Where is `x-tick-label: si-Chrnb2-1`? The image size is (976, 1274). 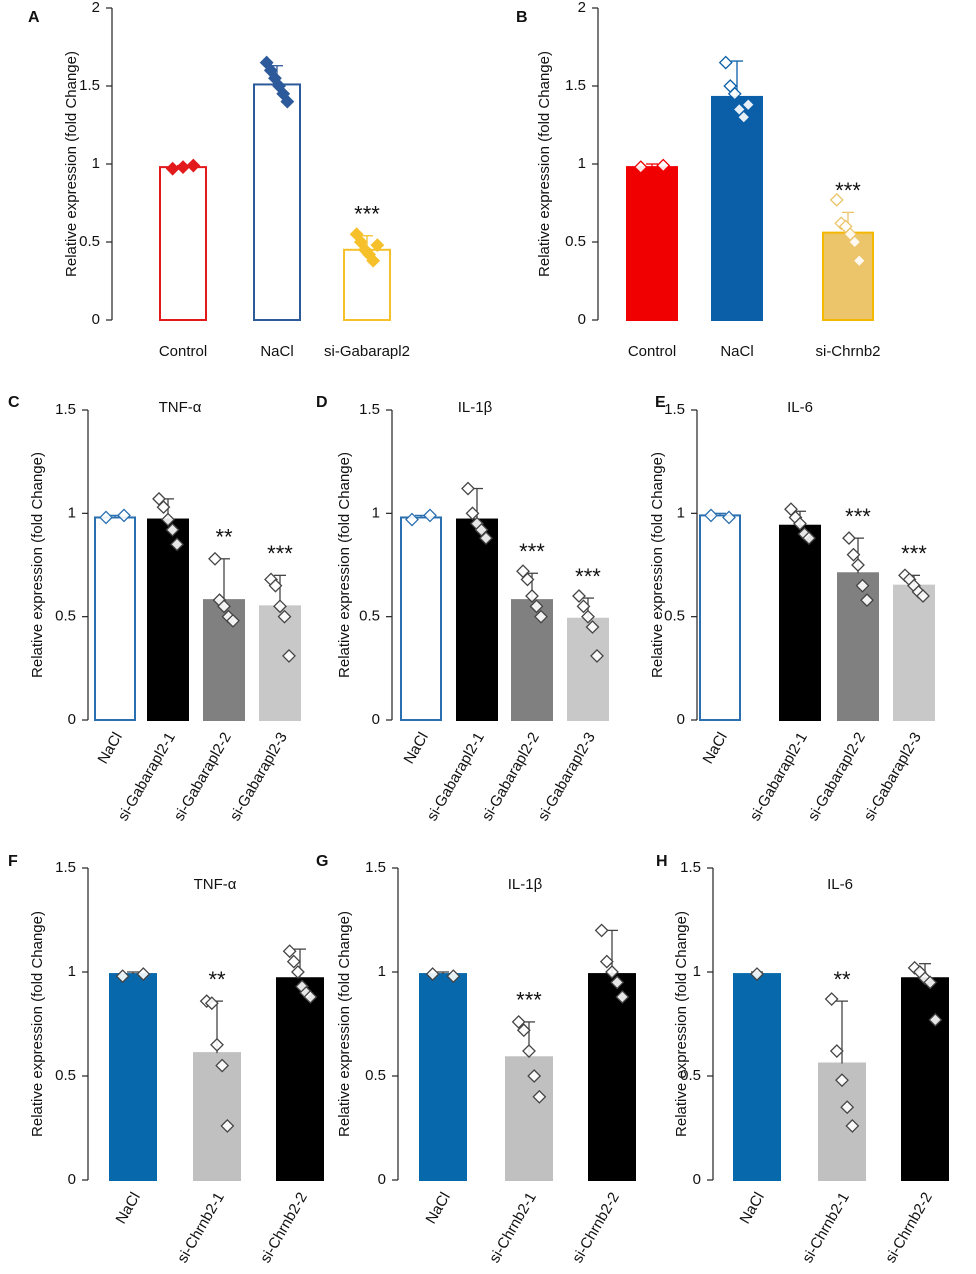 x-tick-label: si-Chrnb2-1 is located at coordinates (201, 1227).